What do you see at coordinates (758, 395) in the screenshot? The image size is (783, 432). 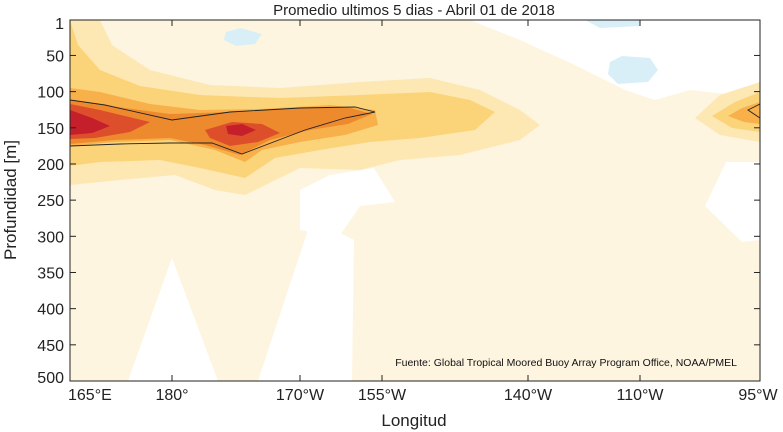 I see `x-tick-label: 95°W` at bounding box center [758, 395].